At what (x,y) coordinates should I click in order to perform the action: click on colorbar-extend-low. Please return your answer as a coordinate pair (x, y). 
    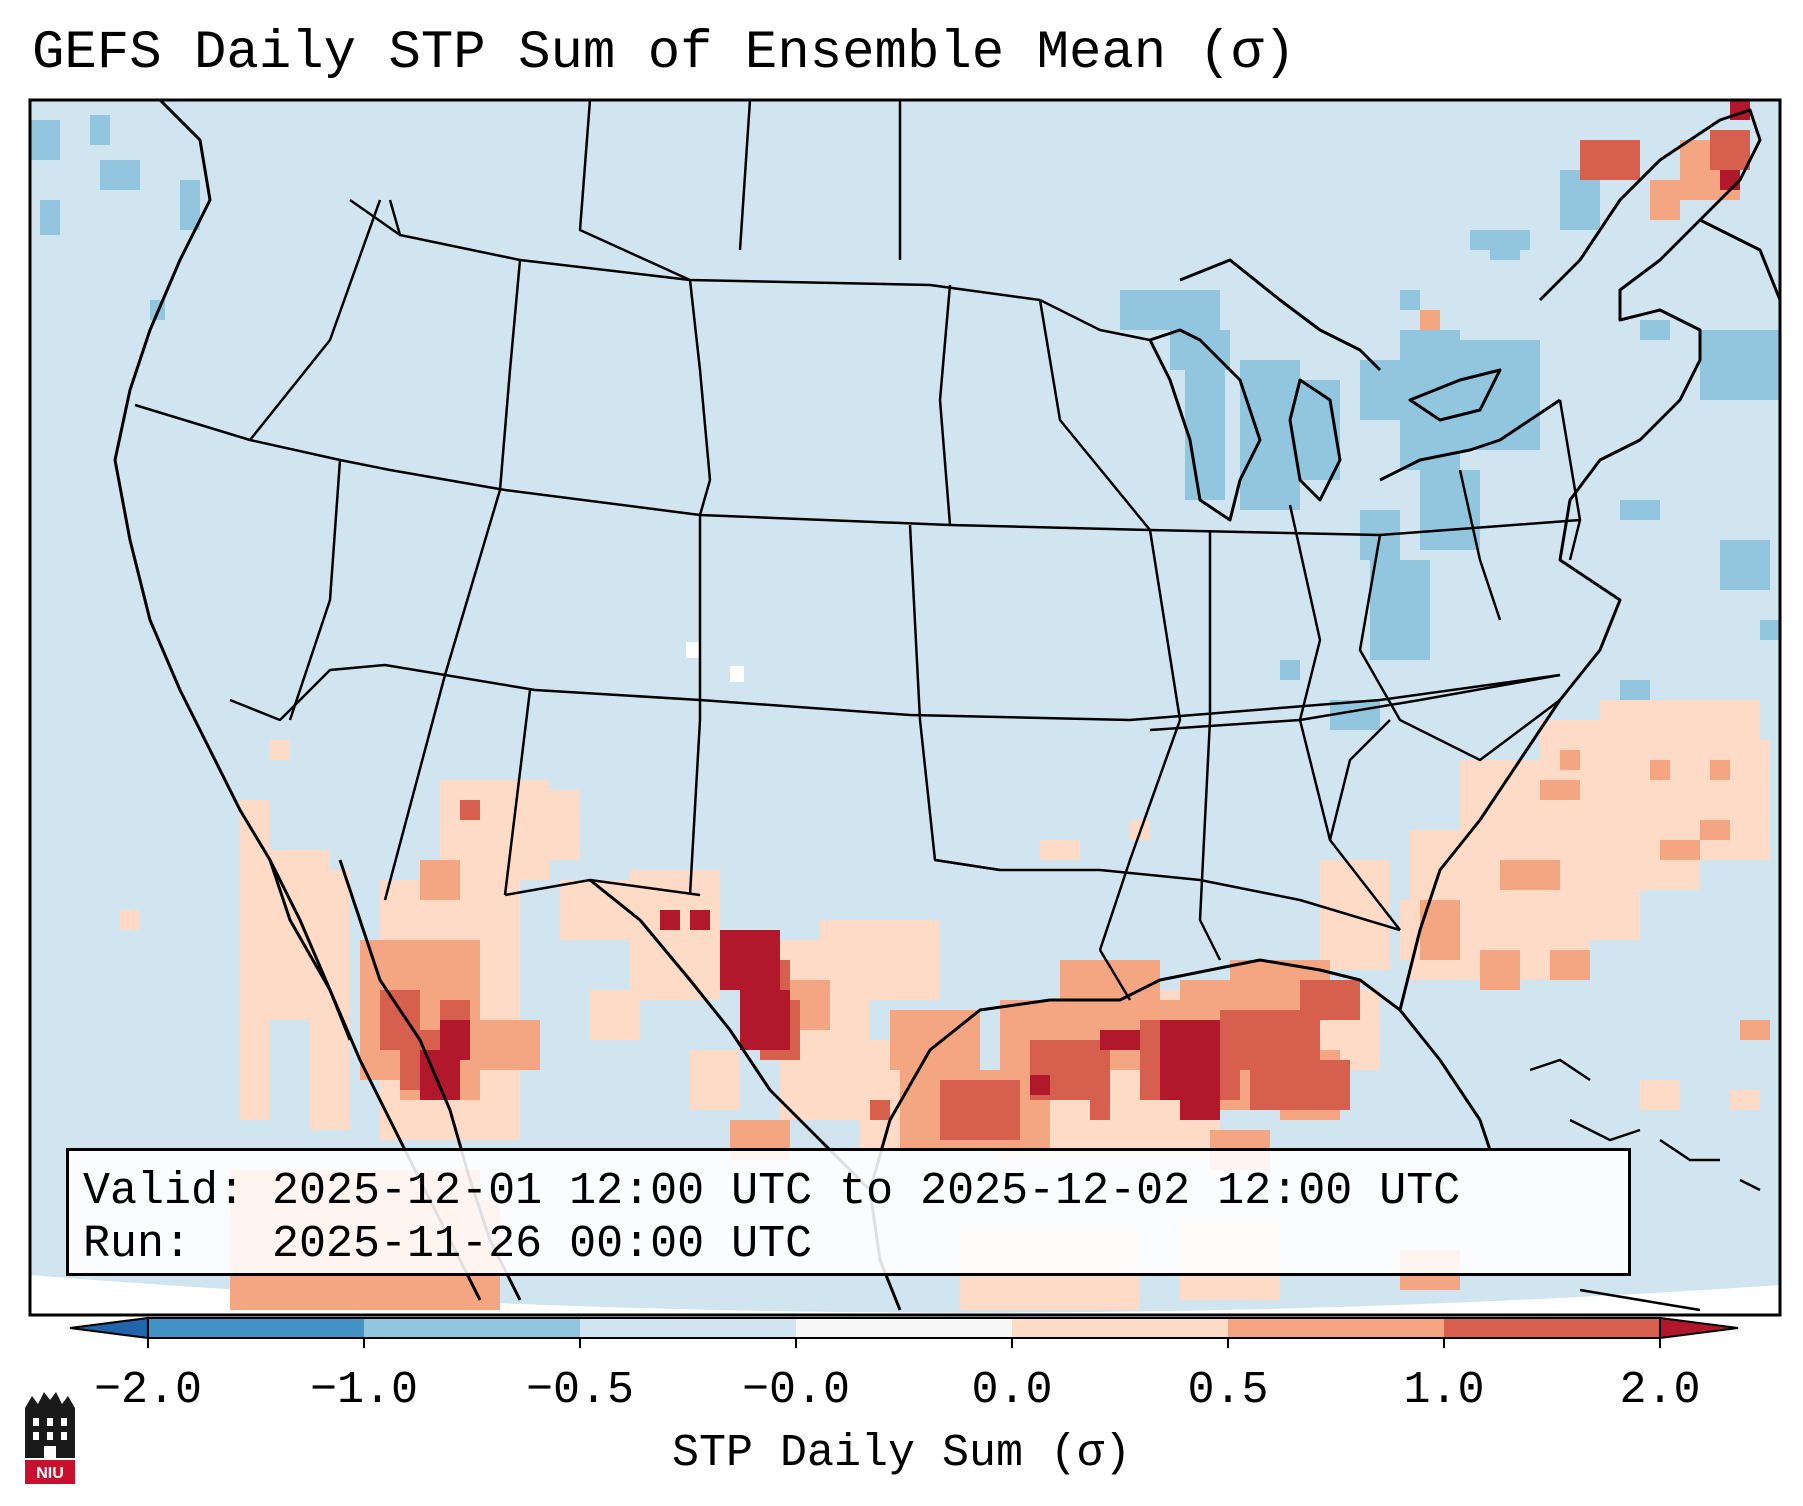
    Looking at the image, I should click on (109, 1328).